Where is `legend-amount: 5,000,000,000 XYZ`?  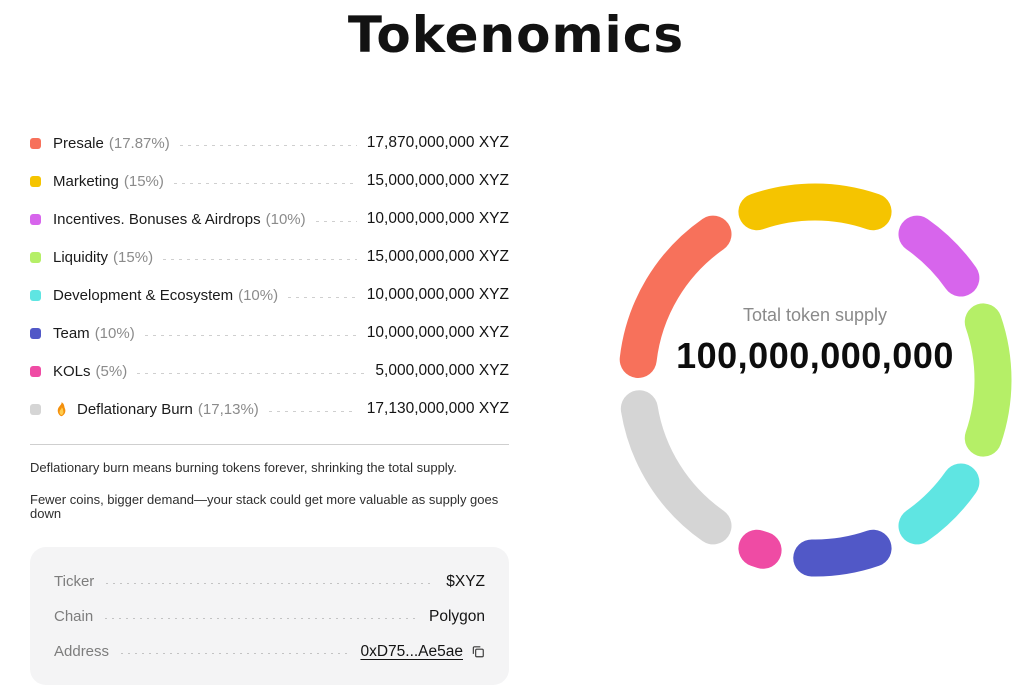 legend-amount: 5,000,000,000 XYZ is located at coordinates (442, 370).